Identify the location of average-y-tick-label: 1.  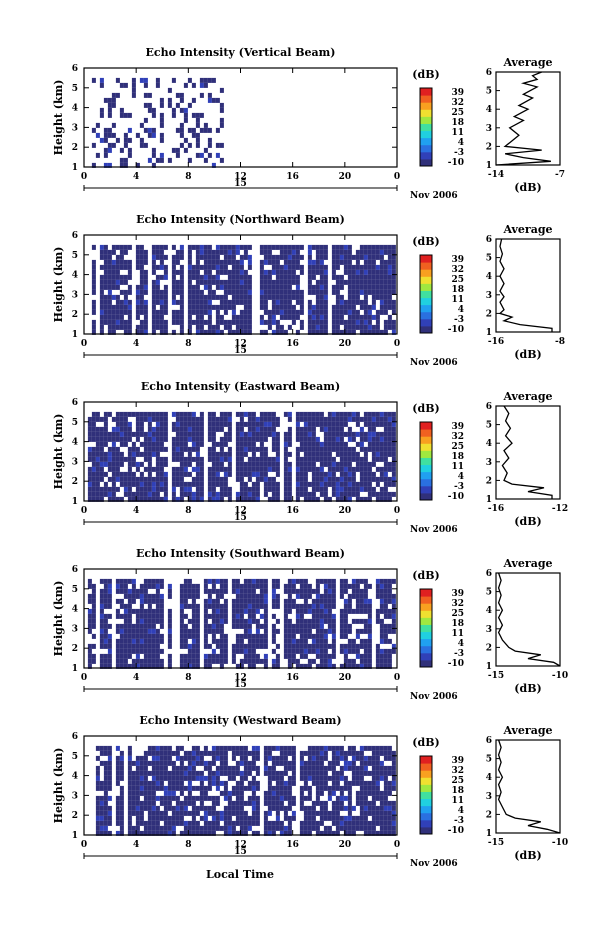
(489, 834).